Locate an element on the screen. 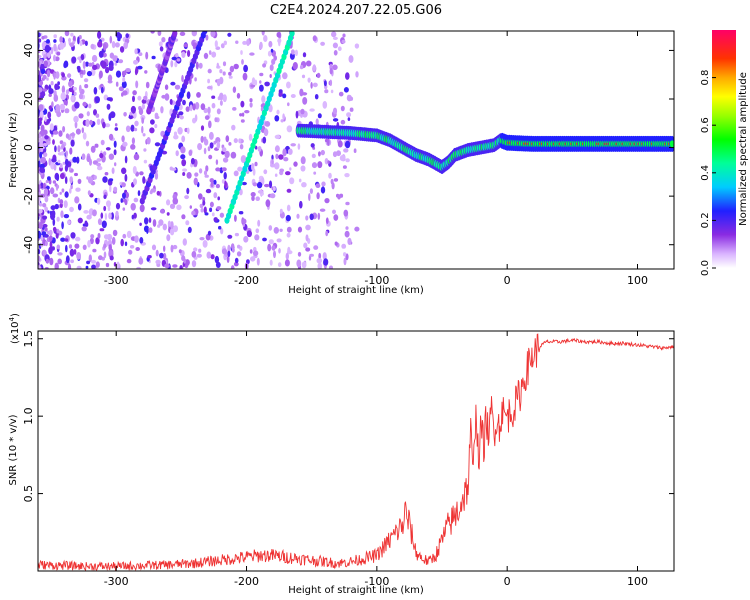 This screenshot has width=750, height=600. y-tick-label: -40 is located at coordinates (28, 245).